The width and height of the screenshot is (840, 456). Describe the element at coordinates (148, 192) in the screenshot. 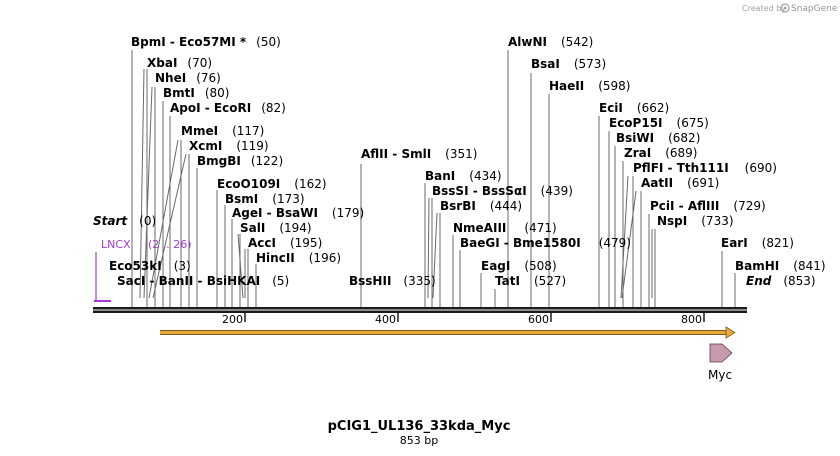

I see `slant-b` at that location.